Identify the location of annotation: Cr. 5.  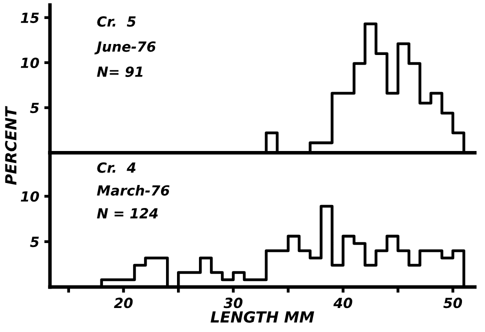
(116, 21).